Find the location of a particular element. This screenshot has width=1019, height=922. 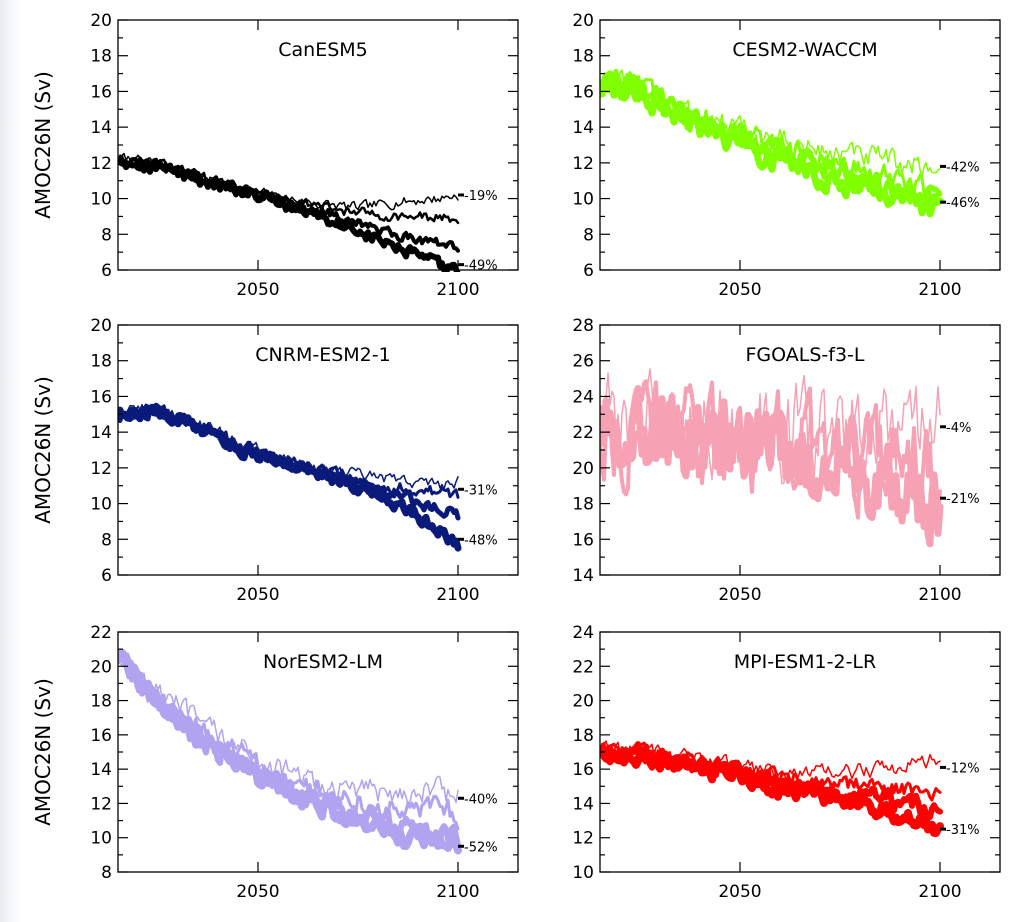

annotation-label: -52% is located at coordinates (481, 847).